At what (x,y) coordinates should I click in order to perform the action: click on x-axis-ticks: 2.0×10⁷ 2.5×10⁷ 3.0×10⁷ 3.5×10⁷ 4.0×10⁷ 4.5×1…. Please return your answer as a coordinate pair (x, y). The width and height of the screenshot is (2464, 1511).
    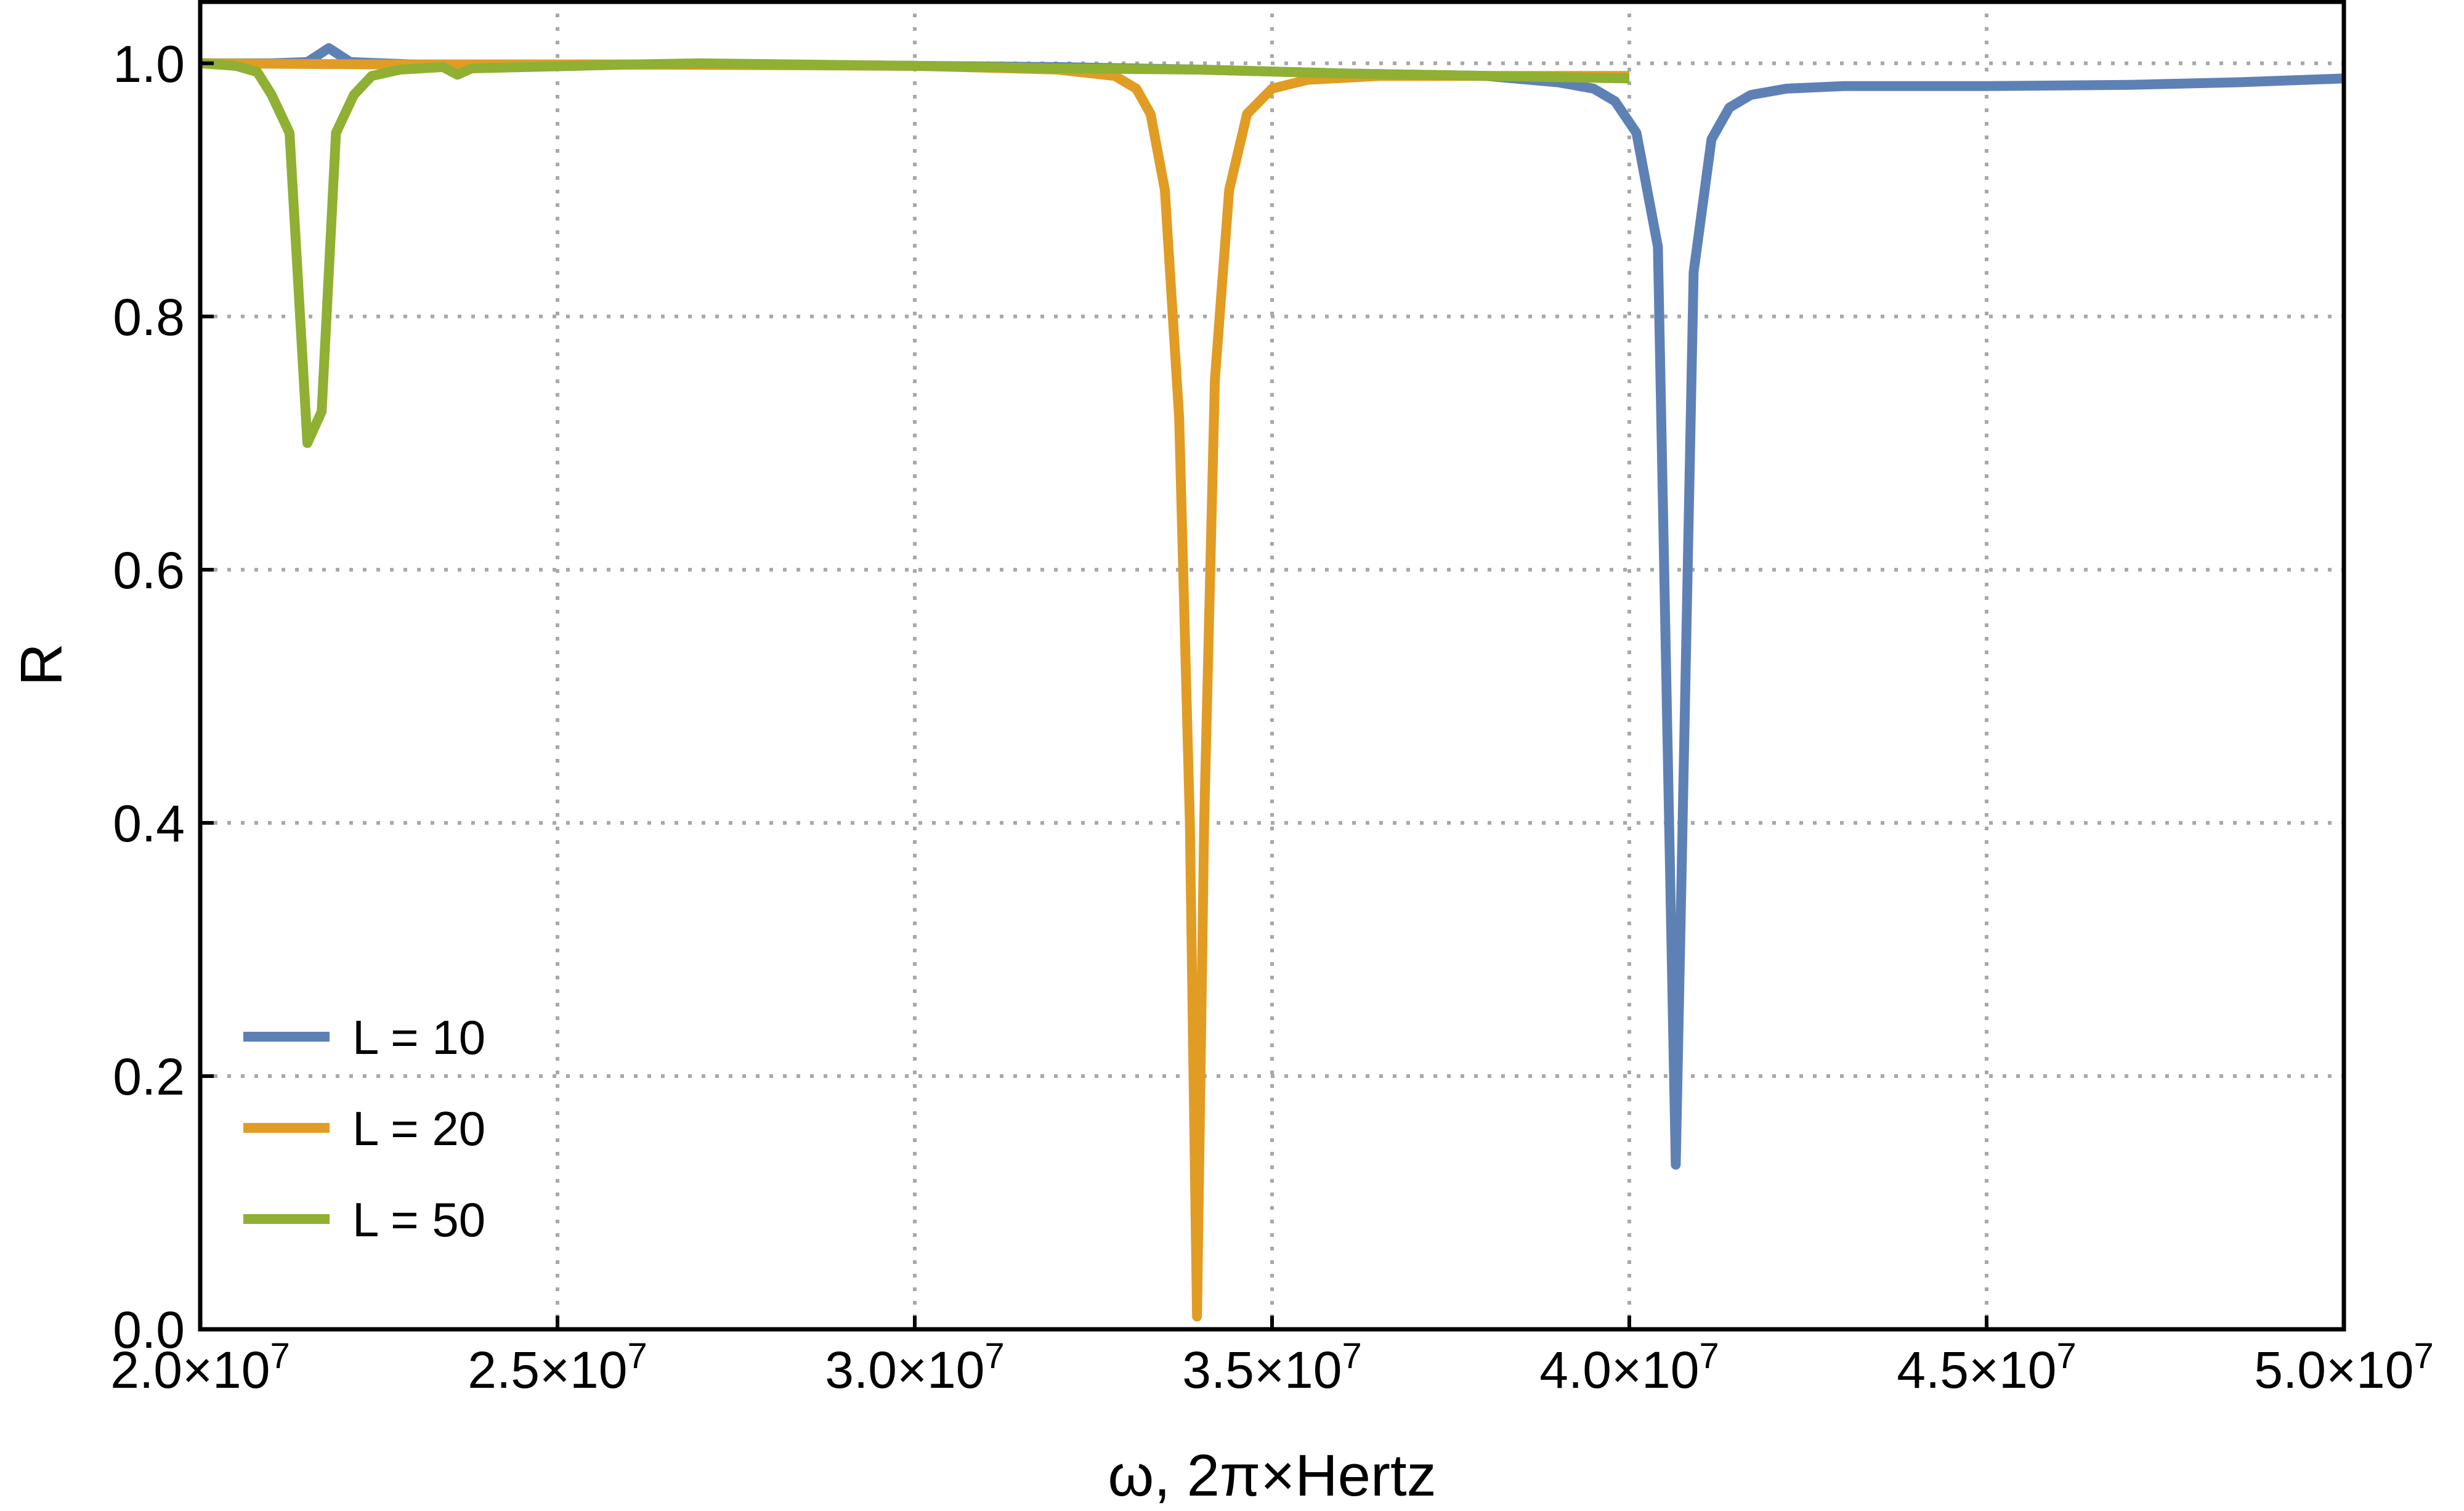
    Looking at the image, I should click on (1272, 1357).